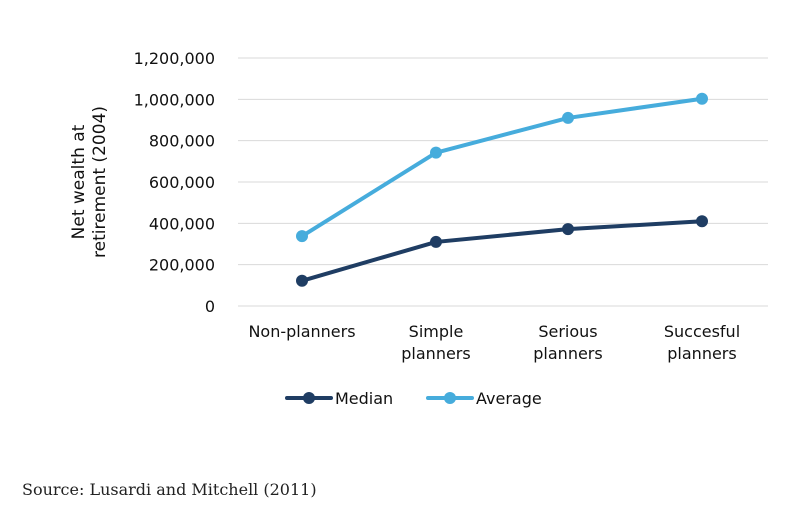  What do you see at coordinates (79, 181) in the screenshot?
I see `y-axis-label-line: Net wealth at` at bounding box center [79, 181].